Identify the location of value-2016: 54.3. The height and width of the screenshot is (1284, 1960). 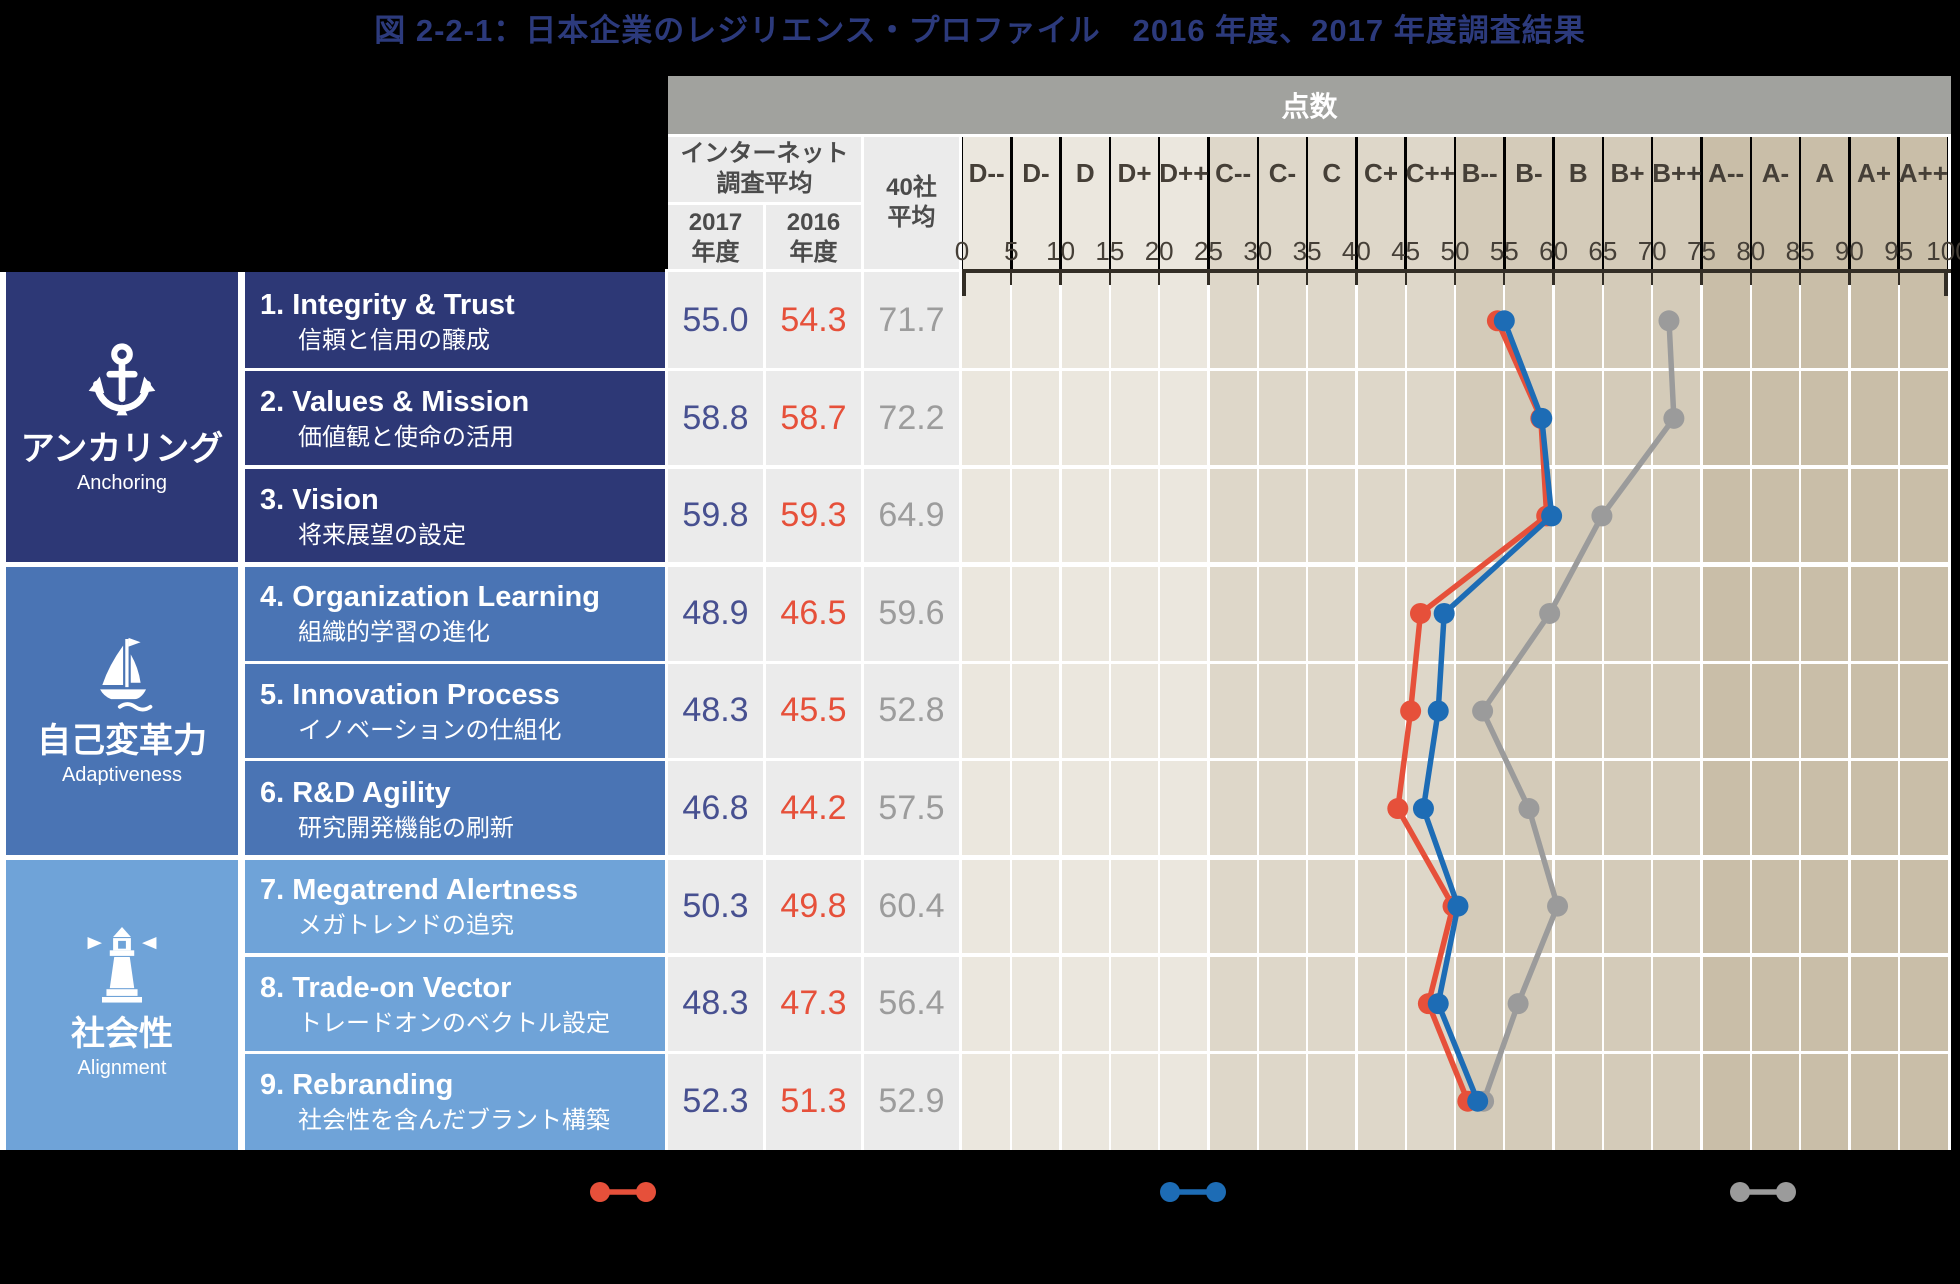
(813, 321).